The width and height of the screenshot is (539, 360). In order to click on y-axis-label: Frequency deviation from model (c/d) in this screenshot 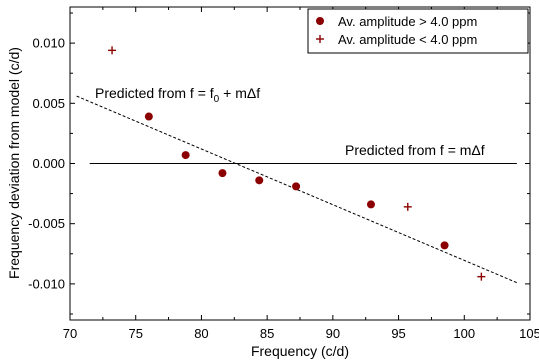, I will do `click(14, 163)`.